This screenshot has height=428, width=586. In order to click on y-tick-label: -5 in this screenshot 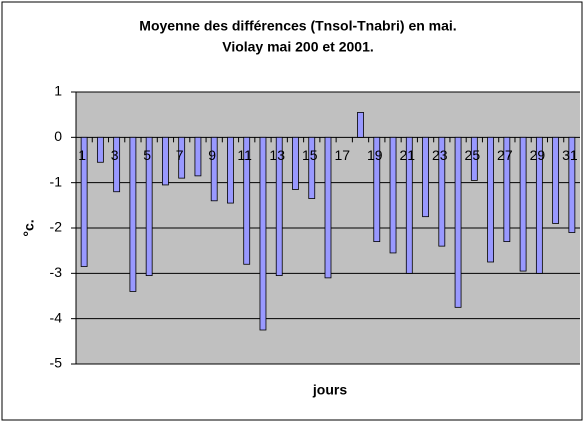, I will do `click(56, 363)`.